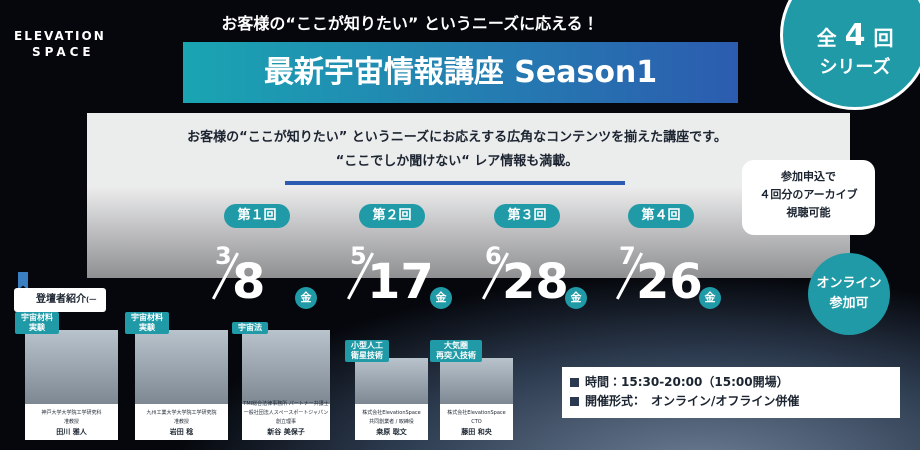 The image size is (920, 450). I want to click on speaker-tag-line: 再突入技術, so click(456, 355).